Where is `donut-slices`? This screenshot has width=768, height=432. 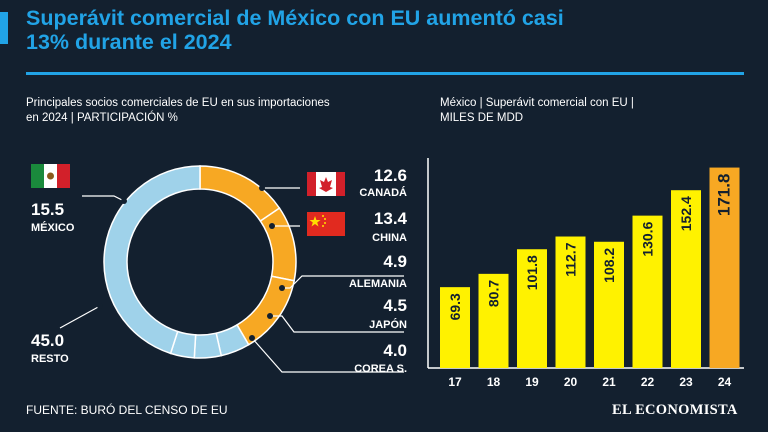 donut-slices is located at coordinates (200, 262).